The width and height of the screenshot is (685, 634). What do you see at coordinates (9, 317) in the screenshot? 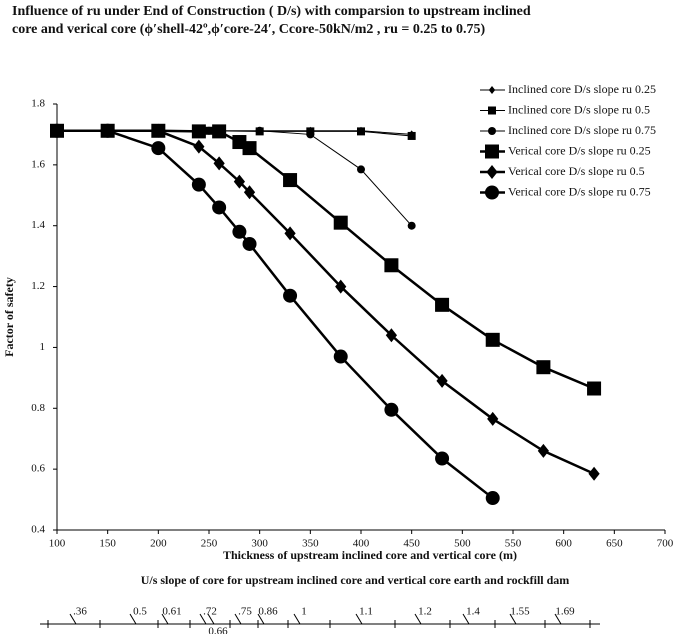
I see `y-axis-label: Factor of safety` at bounding box center [9, 317].